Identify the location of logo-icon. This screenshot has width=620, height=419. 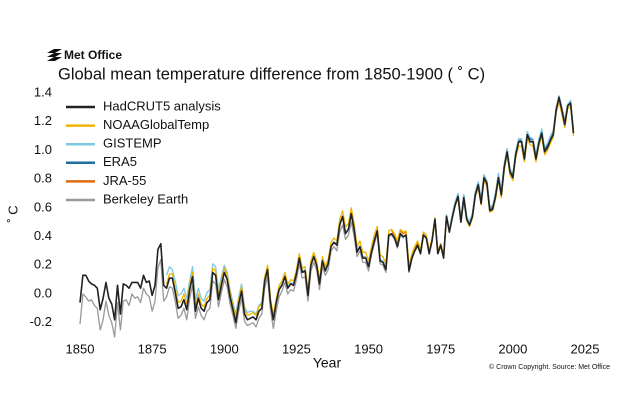
(54, 55).